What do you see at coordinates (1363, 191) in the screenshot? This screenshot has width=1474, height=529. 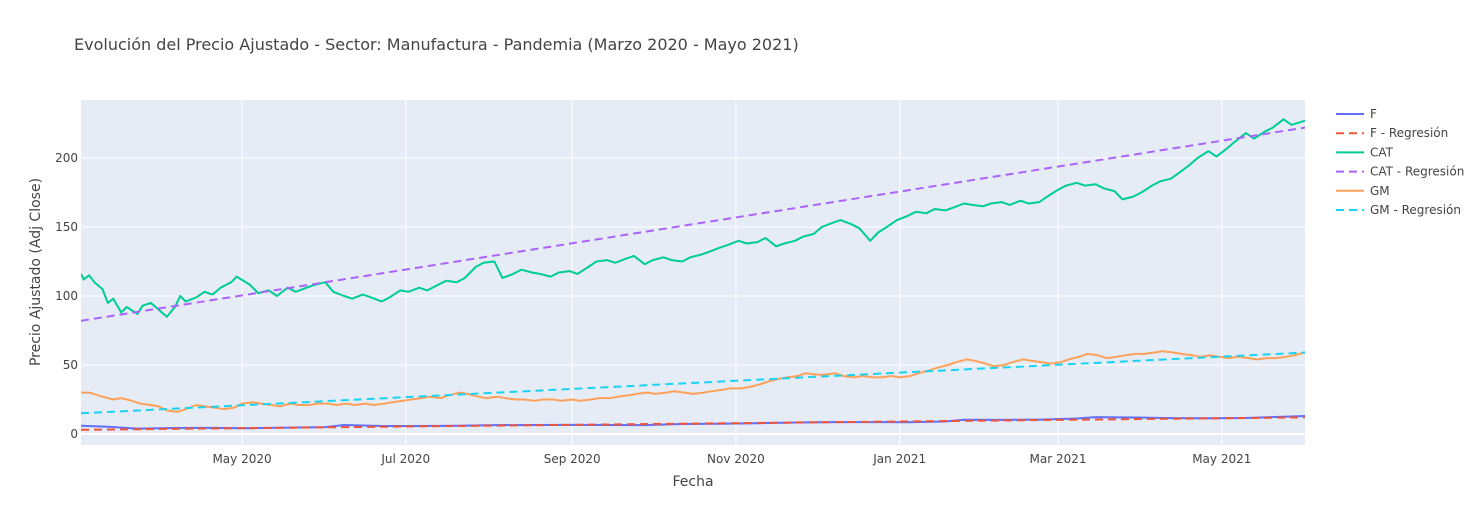 I see `legend-item: GM` at bounding box center [1363, 191].